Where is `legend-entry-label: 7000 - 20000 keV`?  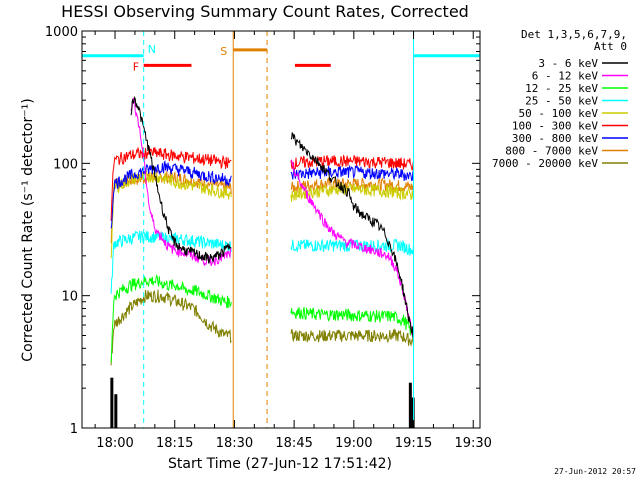 legend-entry-label: 7000 - 20000 keV is located at coordinates (545, 163).